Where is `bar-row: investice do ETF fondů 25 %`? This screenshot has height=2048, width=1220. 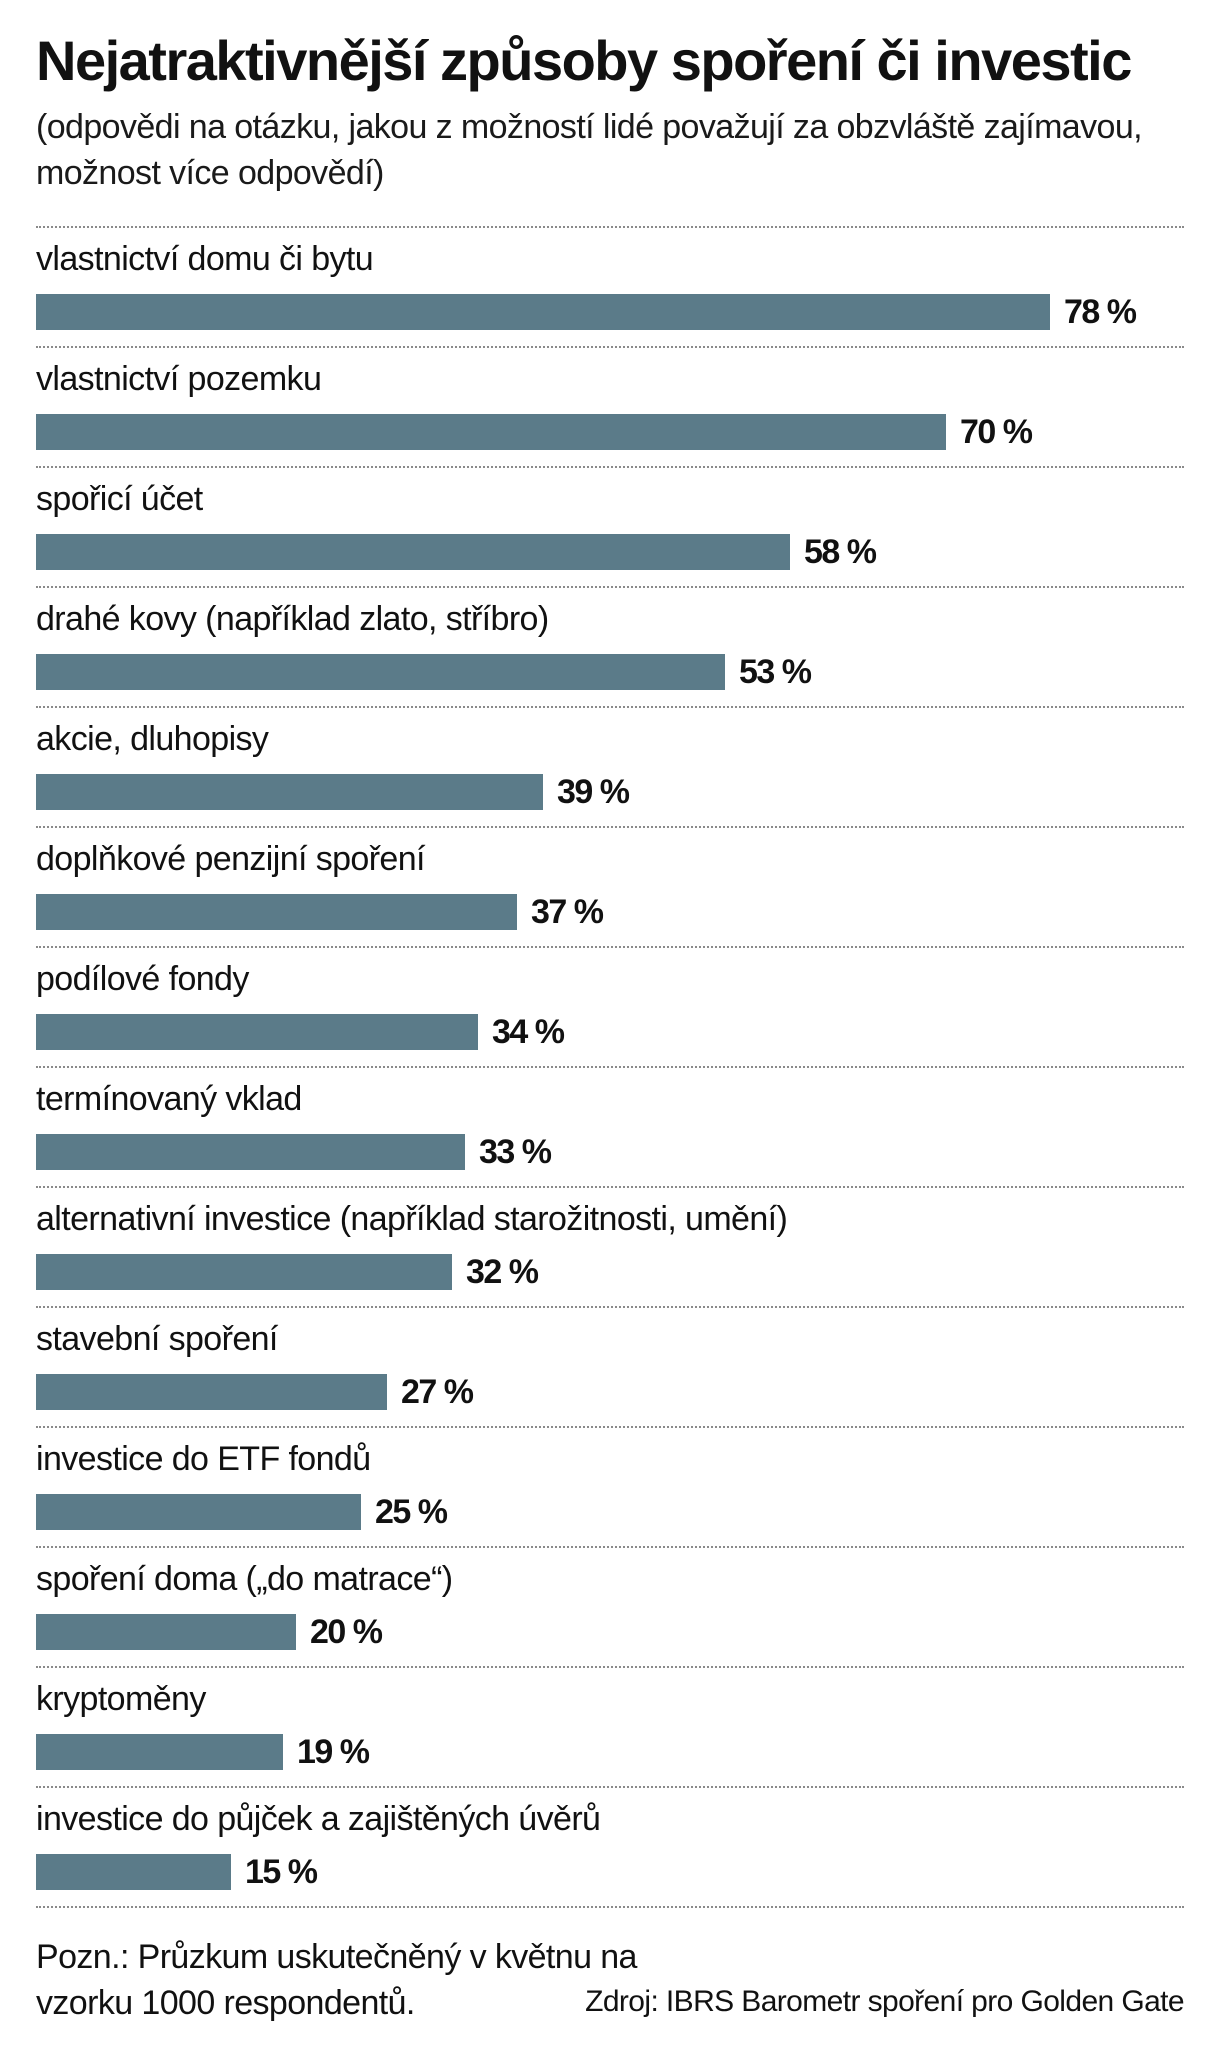
bar-row: investice do ETF fondů 25 % is located at coordinates (610, 1486).